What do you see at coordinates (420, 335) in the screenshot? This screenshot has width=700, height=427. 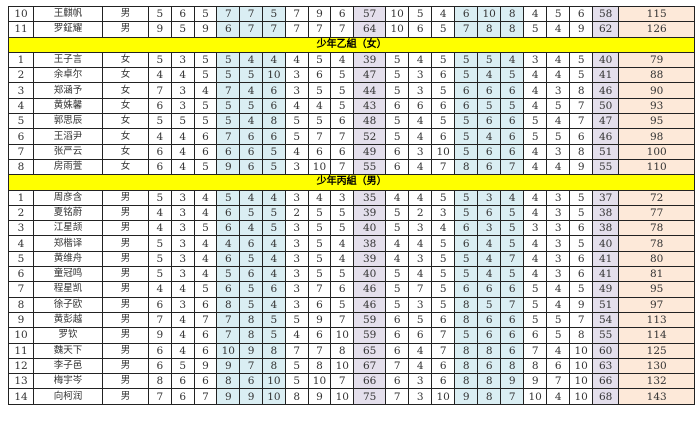 I see `hole-11-score: 6` at bounding box center [420, 335].